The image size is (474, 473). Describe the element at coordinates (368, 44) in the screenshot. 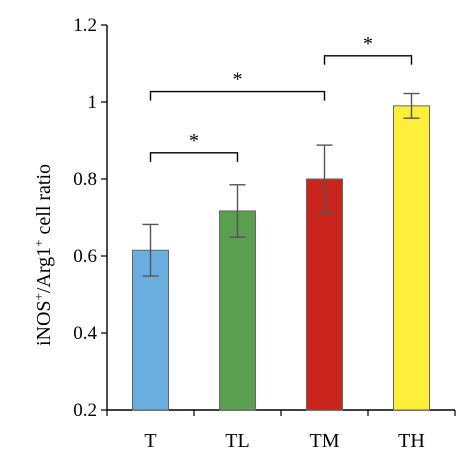

I see `significance-marker-3: *` at that location.